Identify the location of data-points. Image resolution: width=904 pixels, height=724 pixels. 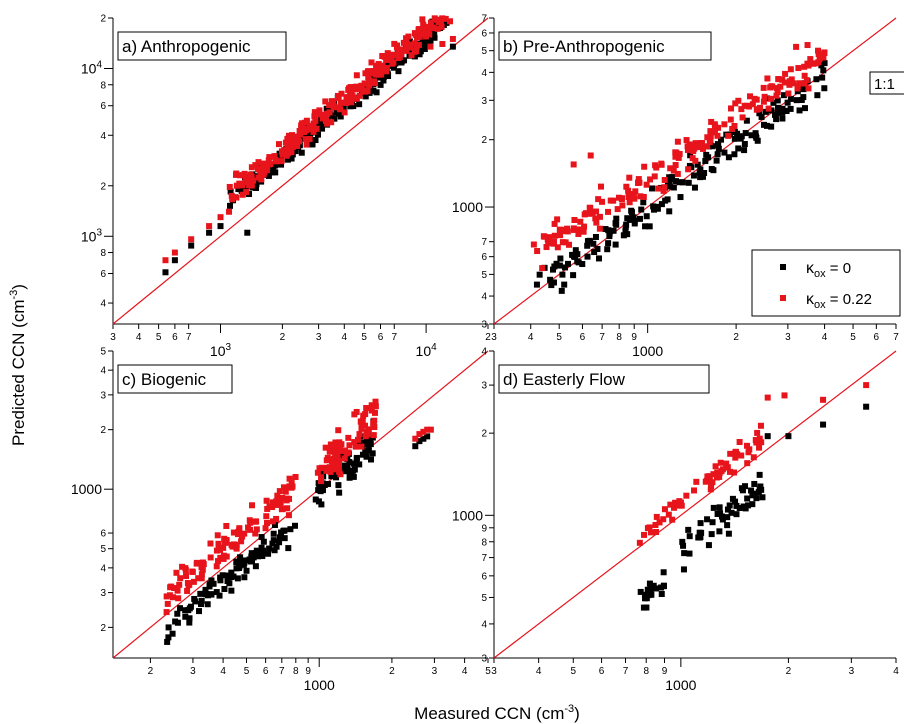
(298, 521).